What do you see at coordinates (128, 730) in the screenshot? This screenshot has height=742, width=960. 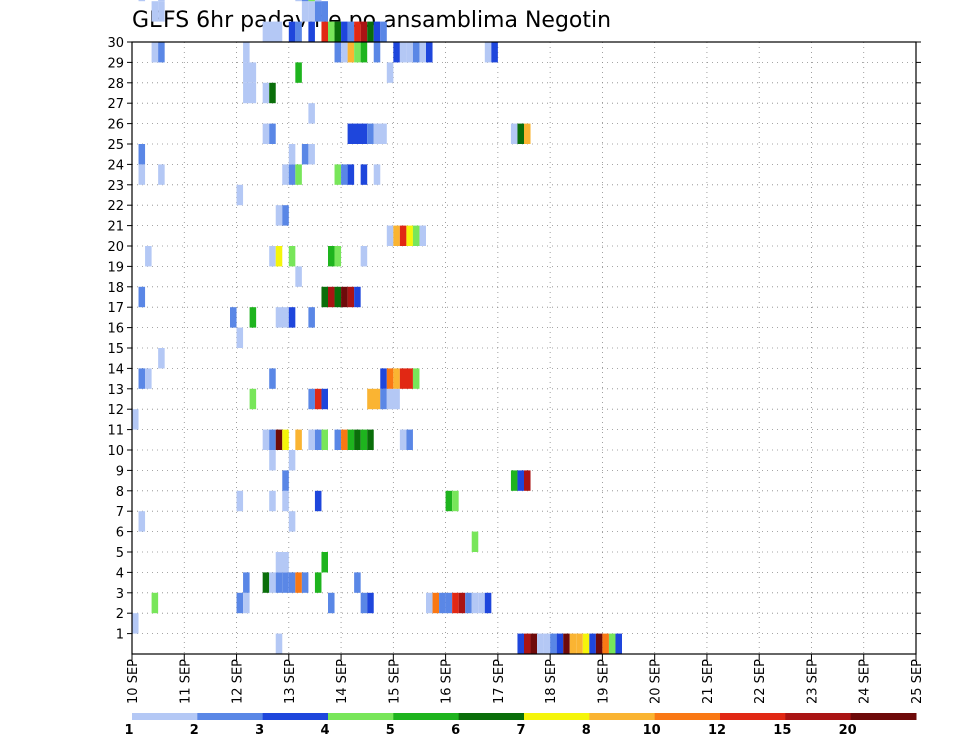 I see `colorbar-label: 1` at bounding box center [128, 730].